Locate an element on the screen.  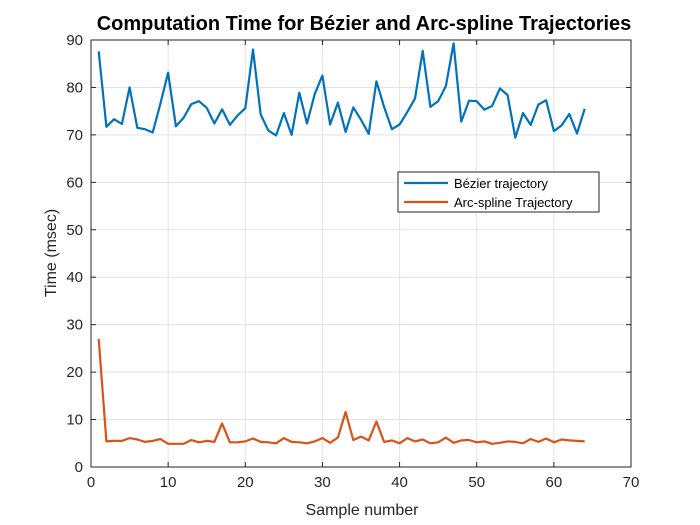
x-tick-label: 20 is located at coordinates (245, 482).